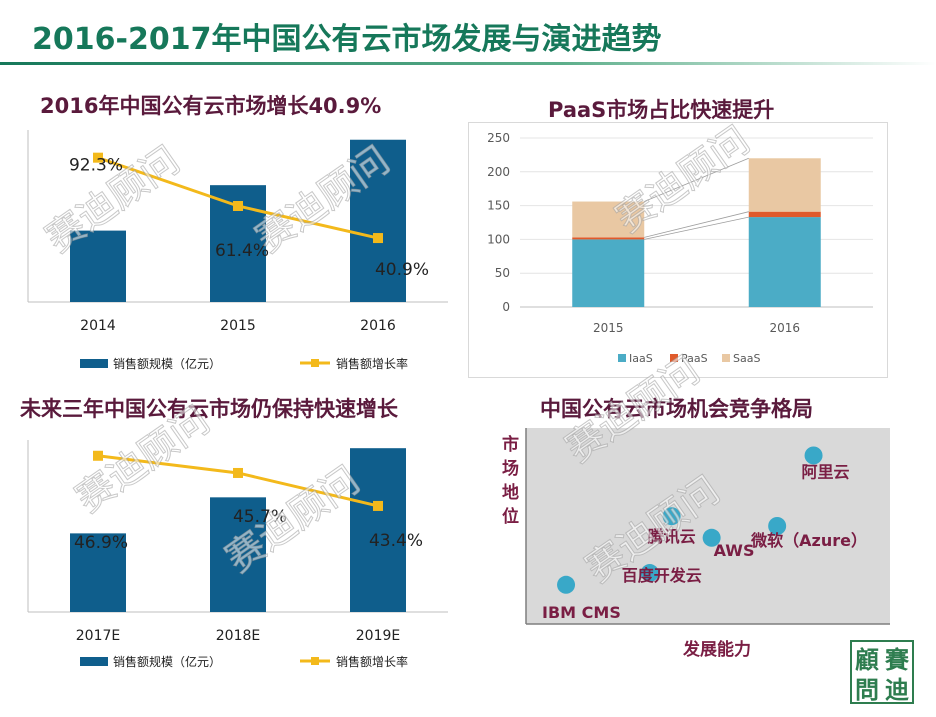  I want to click on logo-char: 賽, so click(897, 659).